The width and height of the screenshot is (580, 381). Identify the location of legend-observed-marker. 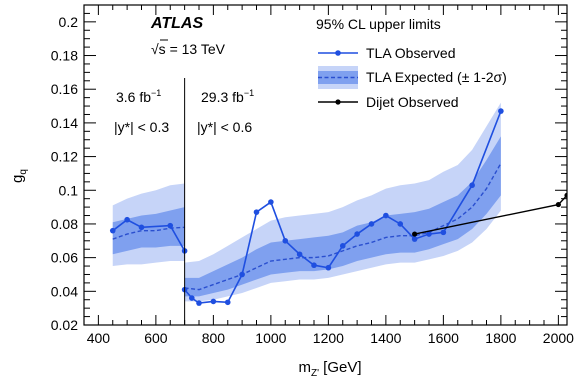
(338, 53).